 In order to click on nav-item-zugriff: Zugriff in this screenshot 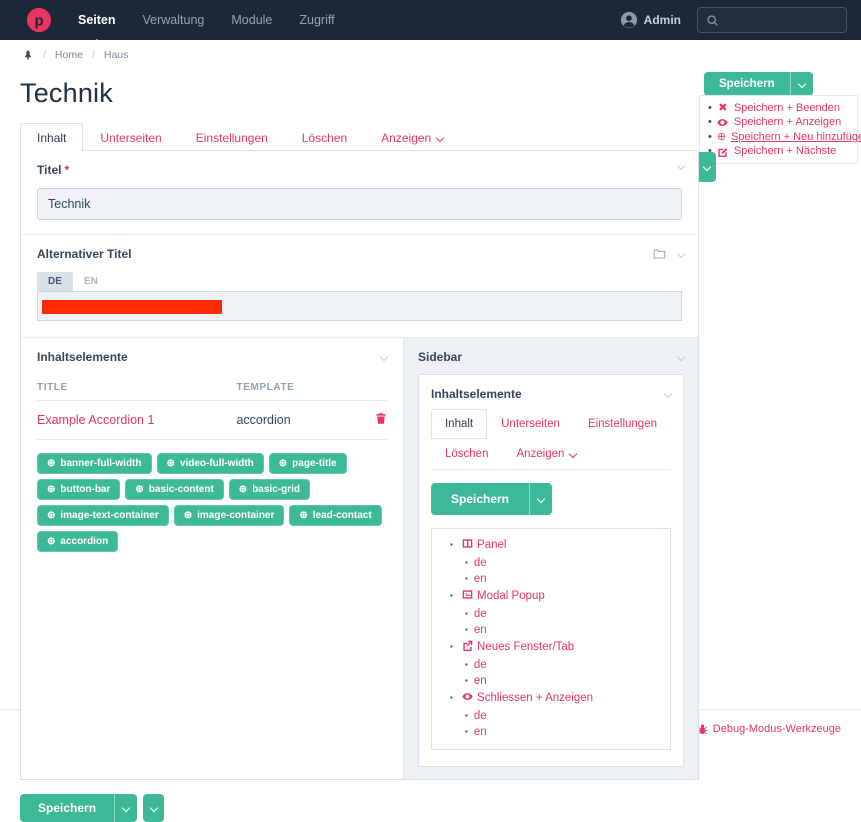, I will do `click(317, 20)`.